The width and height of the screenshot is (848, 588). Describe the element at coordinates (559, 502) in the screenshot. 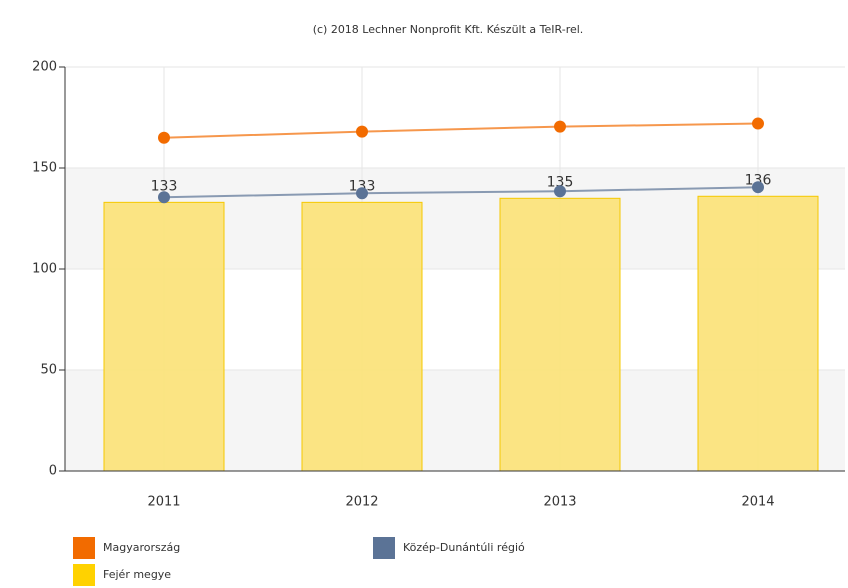

I see `x-tick-label: 2013` at that location.